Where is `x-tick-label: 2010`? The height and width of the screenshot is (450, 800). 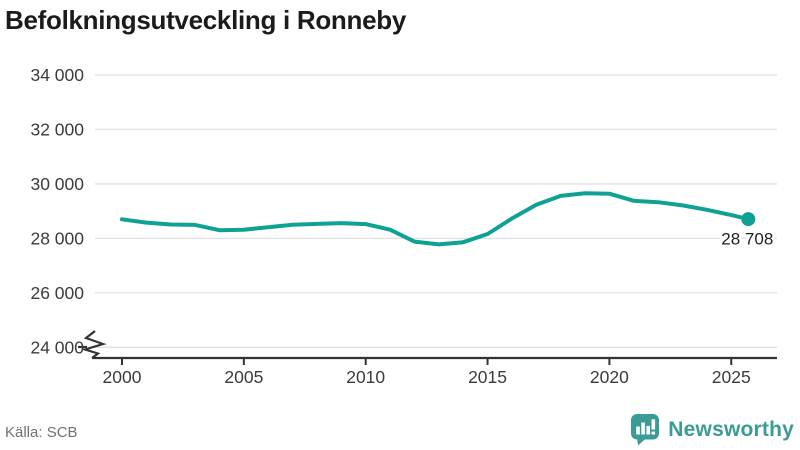
x-tick-label: 2010 is located at coordinates (365, 377).